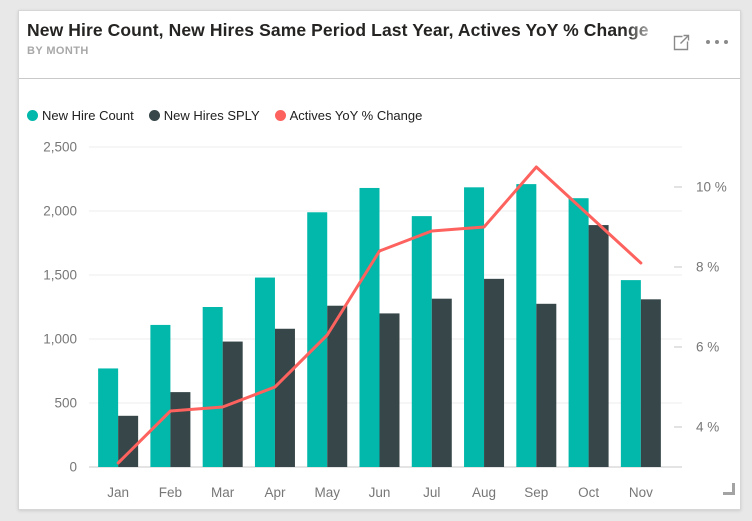  I want to click on legend-item-actives-yoy-change: Actives YoY % Change, so click(348, 115).